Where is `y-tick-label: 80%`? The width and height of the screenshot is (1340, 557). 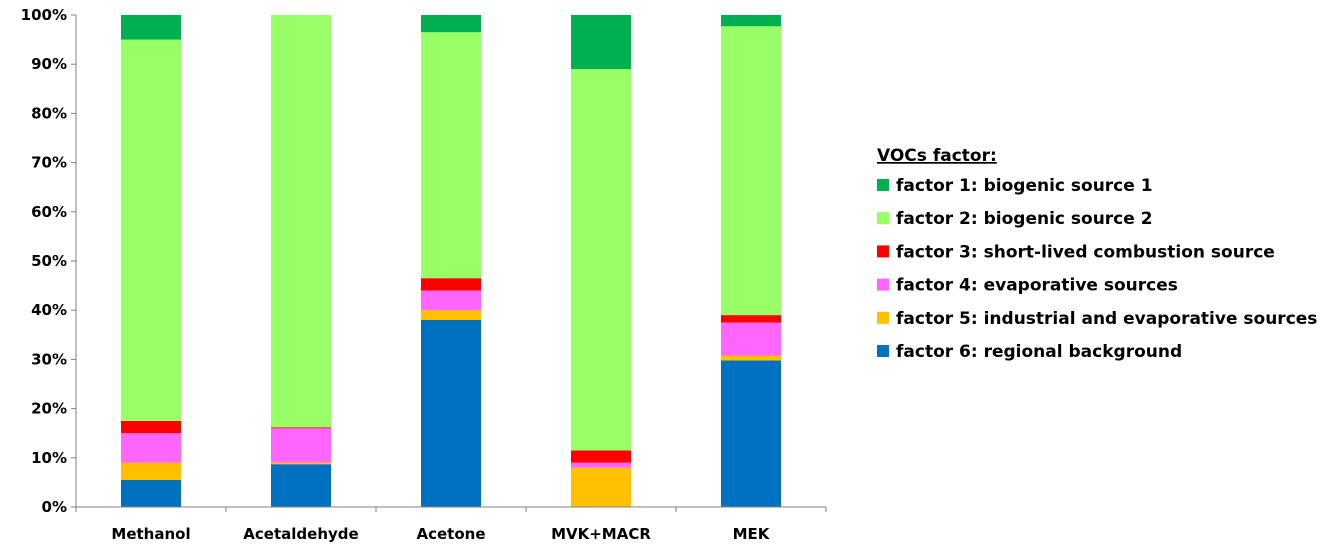
y-tick-label: 80% is located at coordinates (49, 113).